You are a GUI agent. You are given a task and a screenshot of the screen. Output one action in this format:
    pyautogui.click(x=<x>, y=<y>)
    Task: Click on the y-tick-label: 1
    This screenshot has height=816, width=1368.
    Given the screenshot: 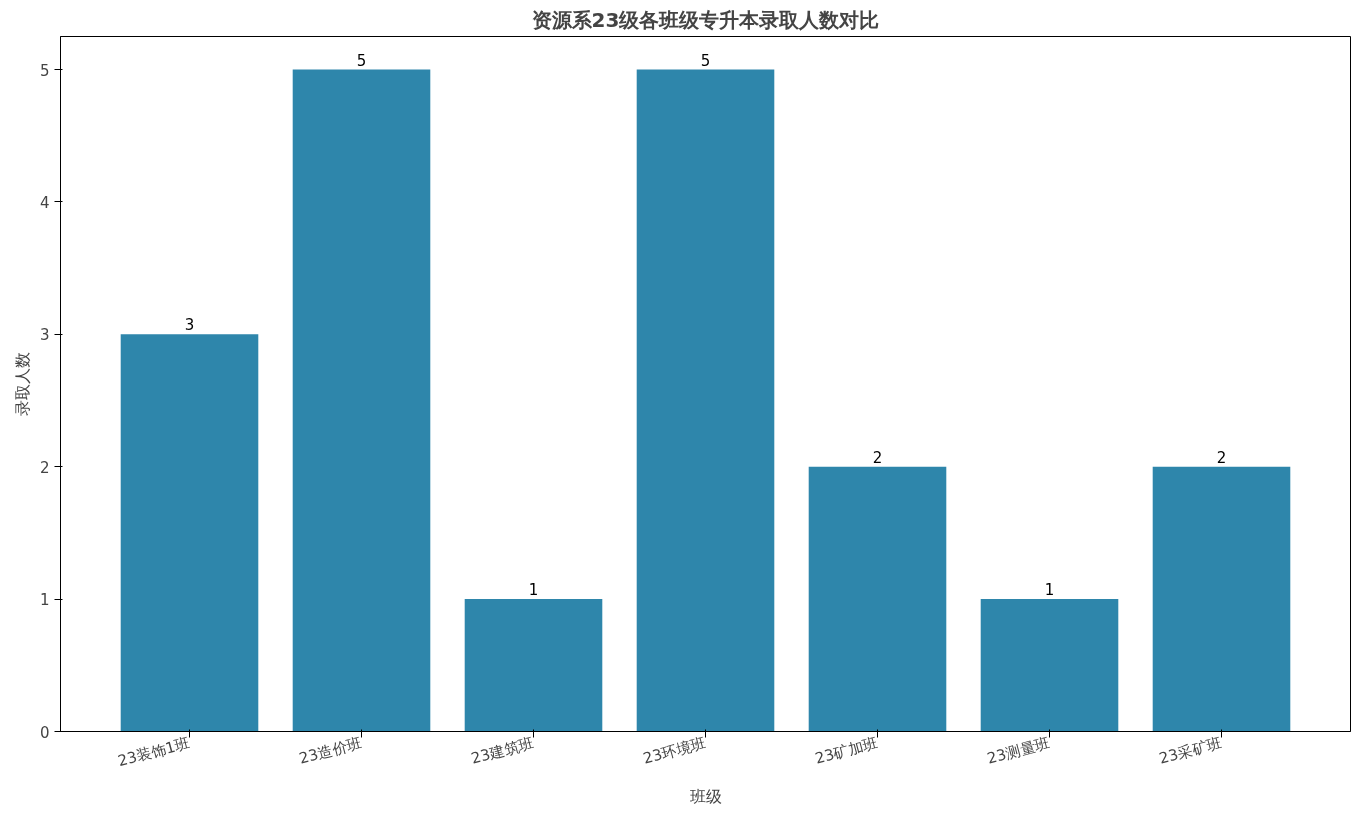 What is the action you would take?
    pyautogui.click(x=44, y=600)
    